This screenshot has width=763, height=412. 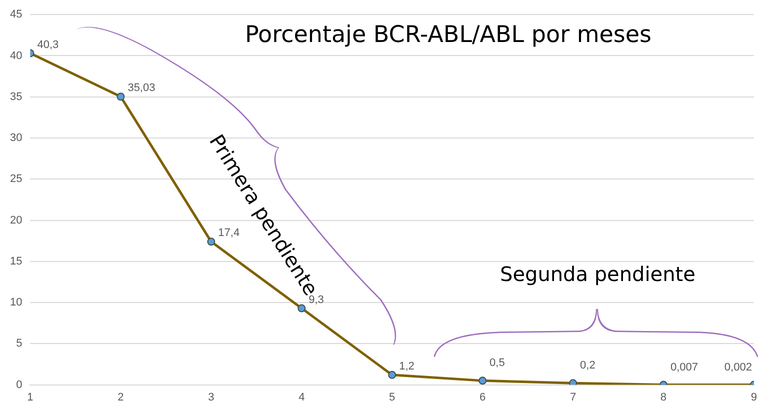 What do you see at coordinates (16, 14) in the screenshot?
I see `y-tick-label: 45` at bounding box center [16, 14].